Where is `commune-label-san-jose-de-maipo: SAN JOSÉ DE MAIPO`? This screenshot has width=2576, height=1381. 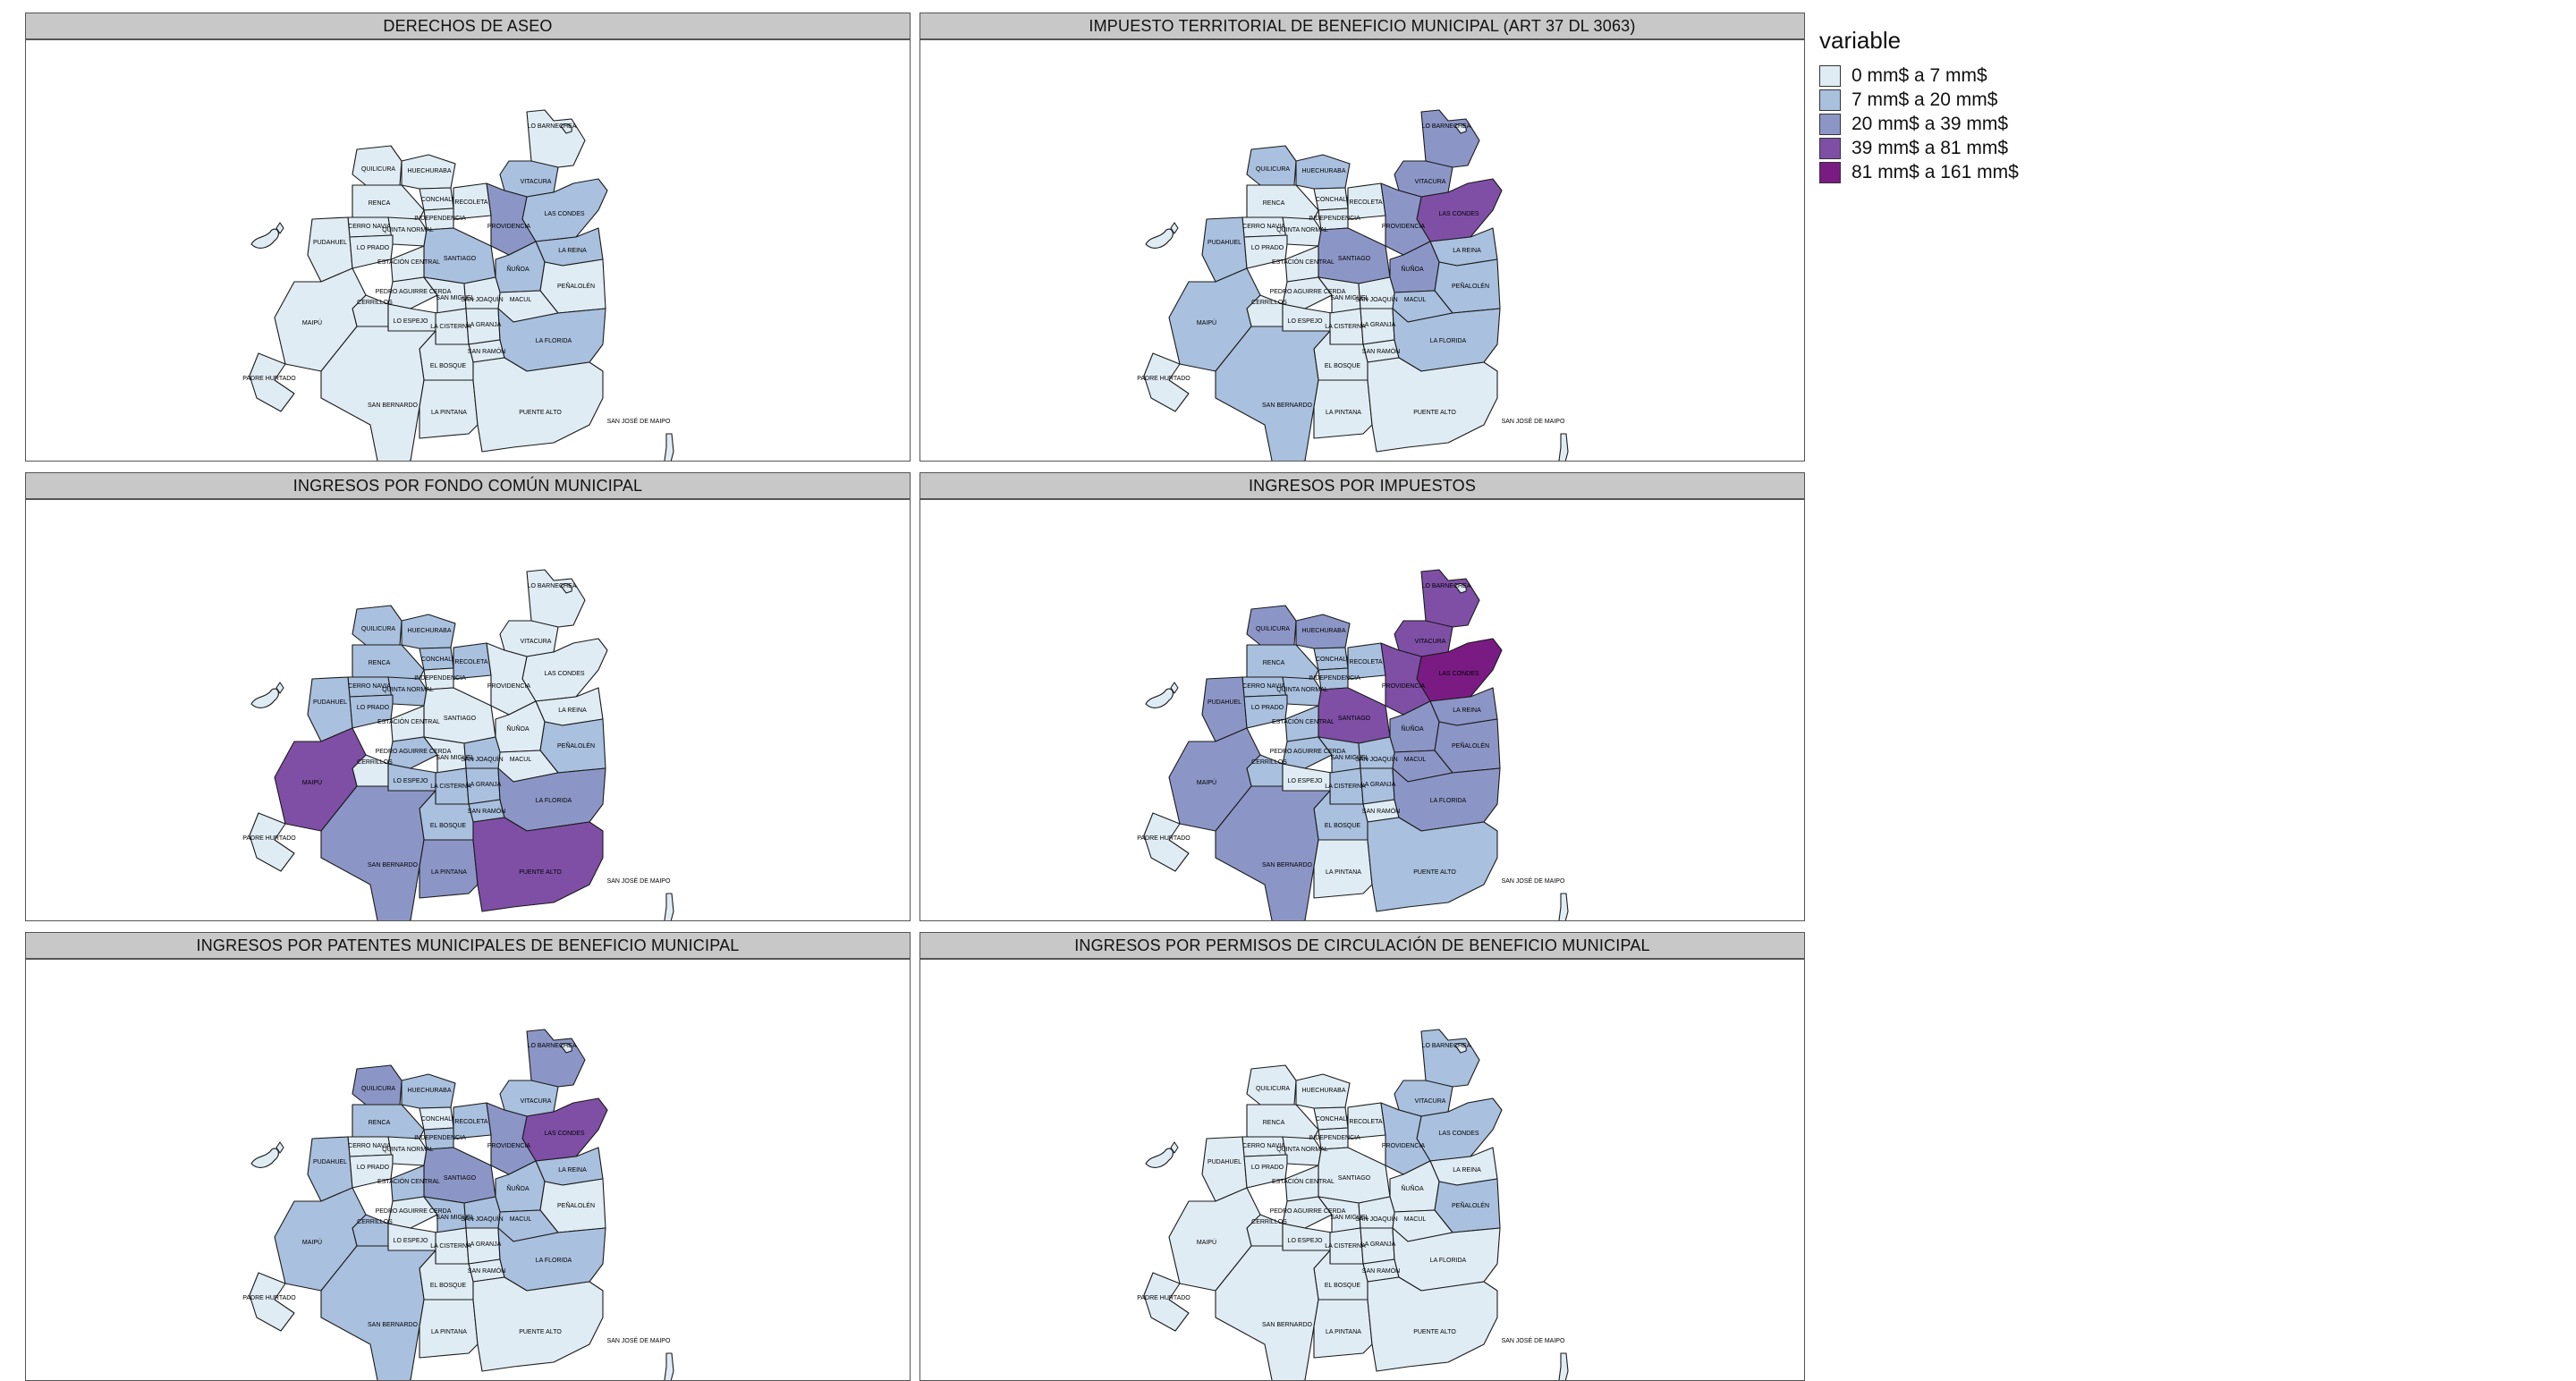
commune-label-san-jose-de-maipo: SAN JOSÉ DE MAIPO is located at coordinates (639, 881).